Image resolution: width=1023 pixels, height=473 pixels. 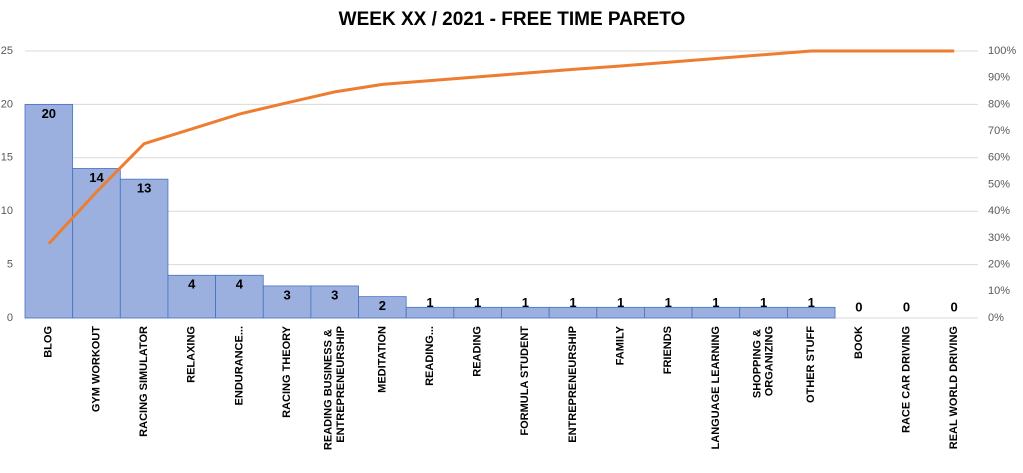 I want to click on y-tick-label: 20, so click(x=7, y=104).